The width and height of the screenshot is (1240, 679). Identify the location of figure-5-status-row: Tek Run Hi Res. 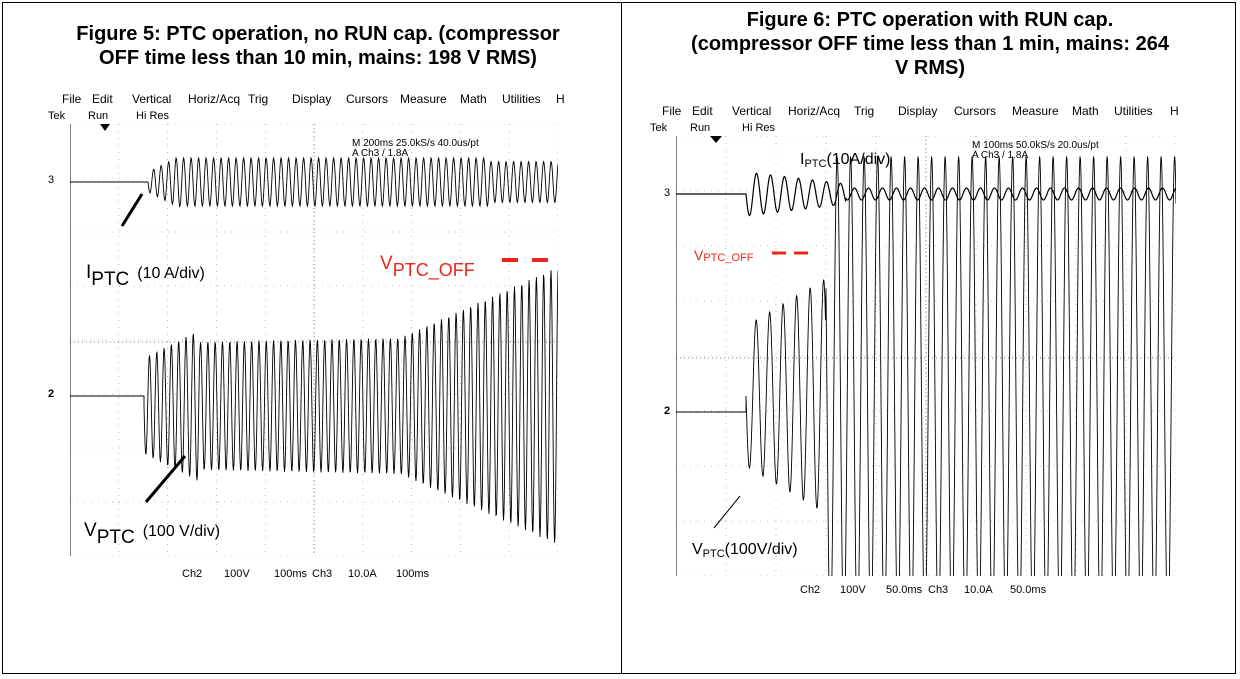
(328, 117).